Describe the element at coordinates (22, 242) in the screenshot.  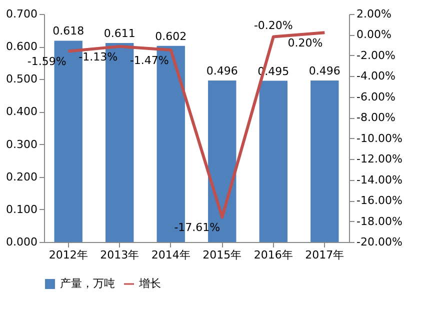
I see `y-tick-label: 0.000` at that location.